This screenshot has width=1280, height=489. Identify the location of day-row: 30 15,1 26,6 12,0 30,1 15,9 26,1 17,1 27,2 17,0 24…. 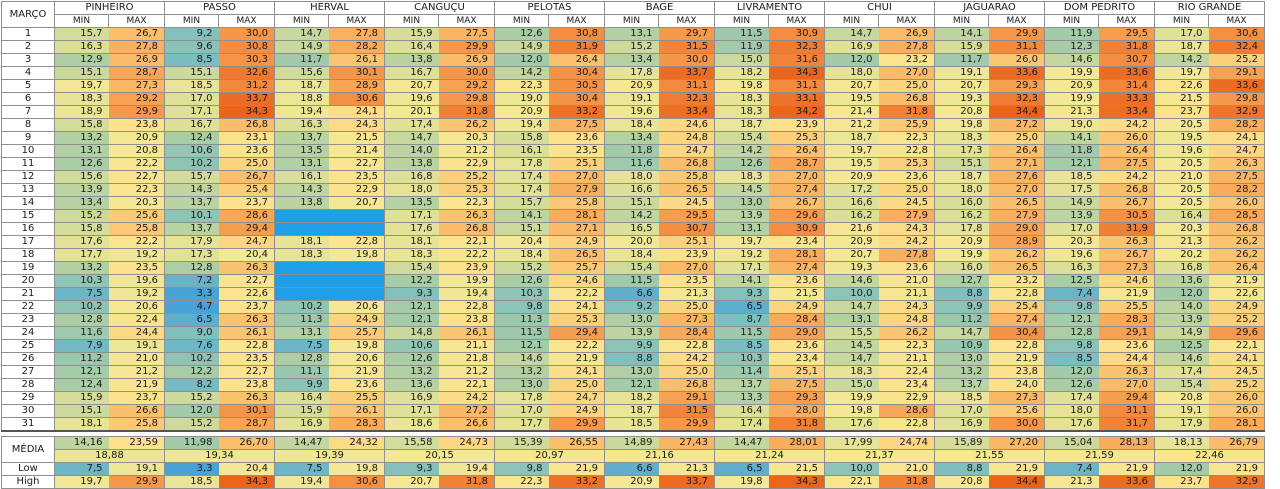
(633, 411).